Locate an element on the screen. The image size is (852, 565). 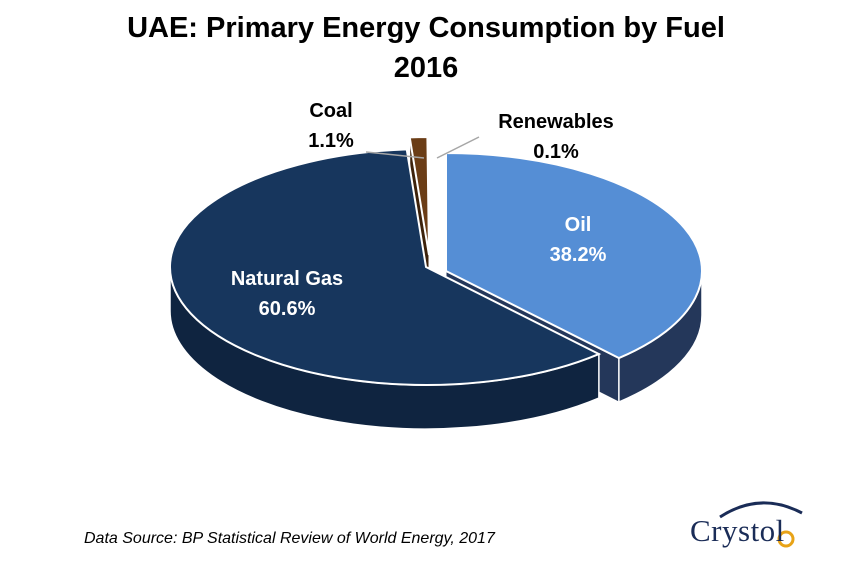
pie-slice-coal is located at coordinates (419, 195).